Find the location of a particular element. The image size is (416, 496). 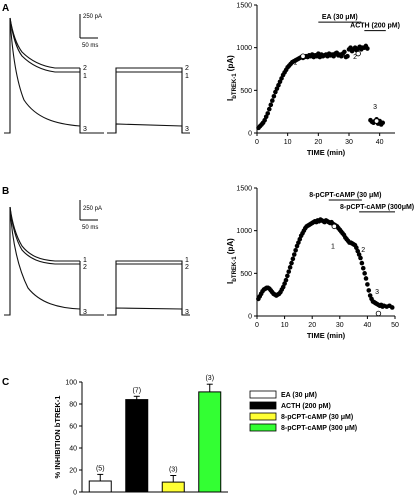

scalebar-b-time: 50 ms is located at coordinates (90, 228).